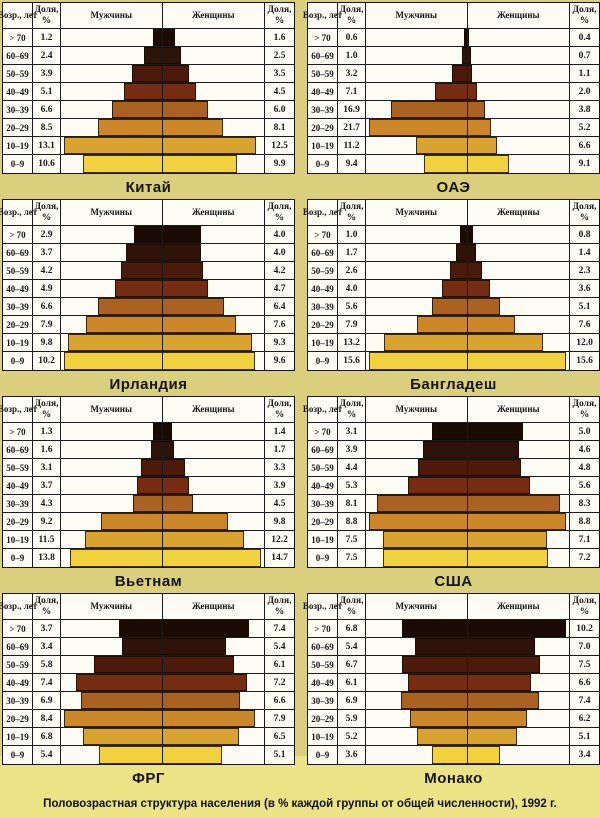  Describe the element at coordinates (148, 719) in the screenshot. I see `pyramid-row: 20–29 8.4 7.9` at that location.